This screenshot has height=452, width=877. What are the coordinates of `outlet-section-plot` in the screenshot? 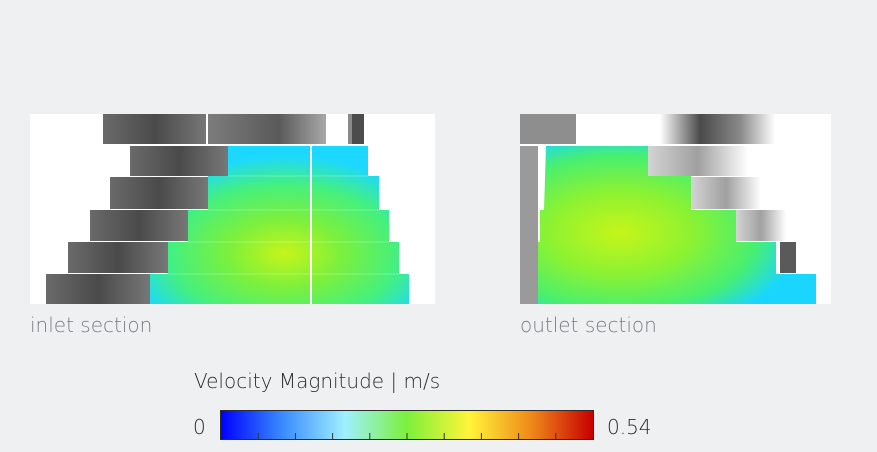 It's located at (675, 209).